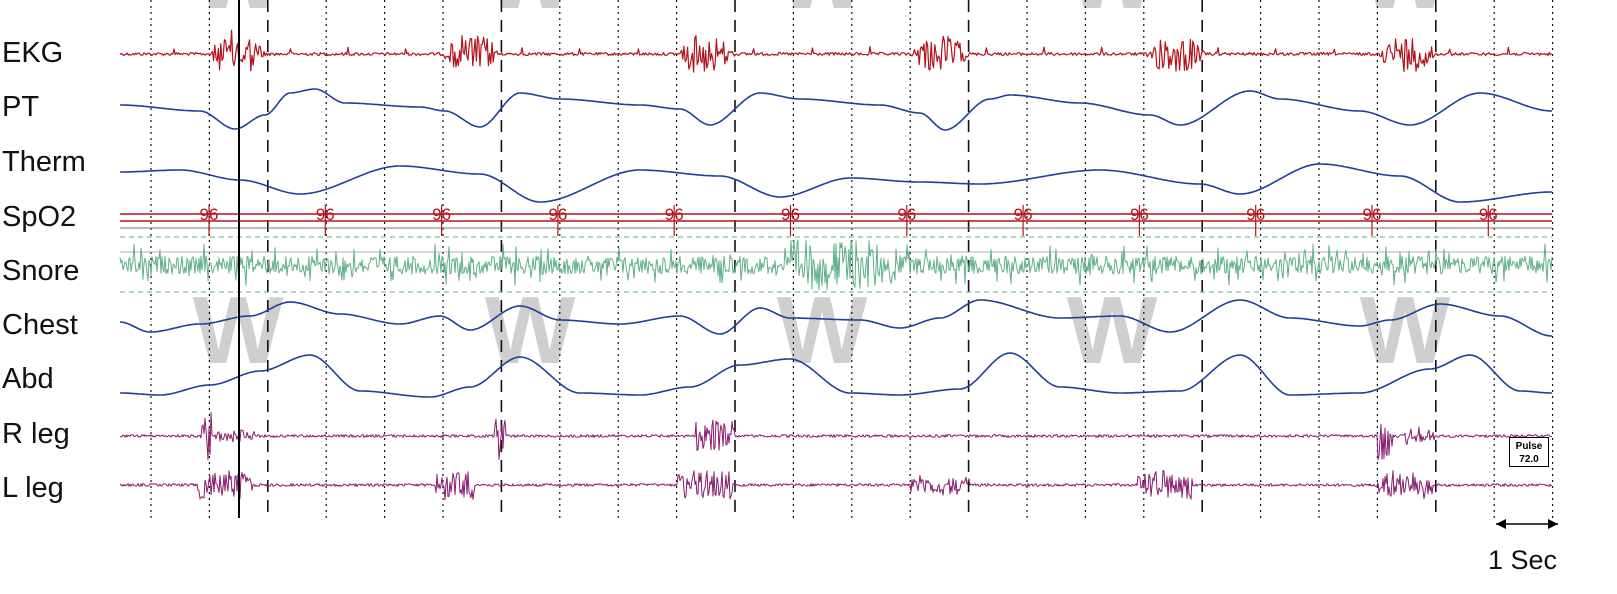 The height and width of the screenshot is (594, 1617). I want to click on trace-snore, so click(836, 265).